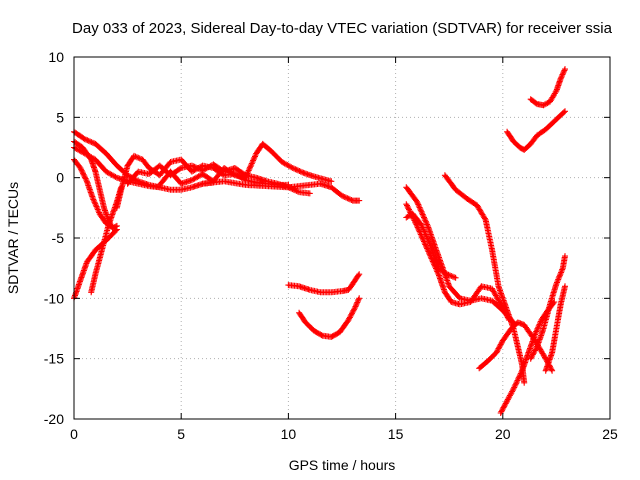  What do you see at coordinates (181, 434) in the screenshot?
I see `x-tick-label: 5` at bounding box center [181, 434].